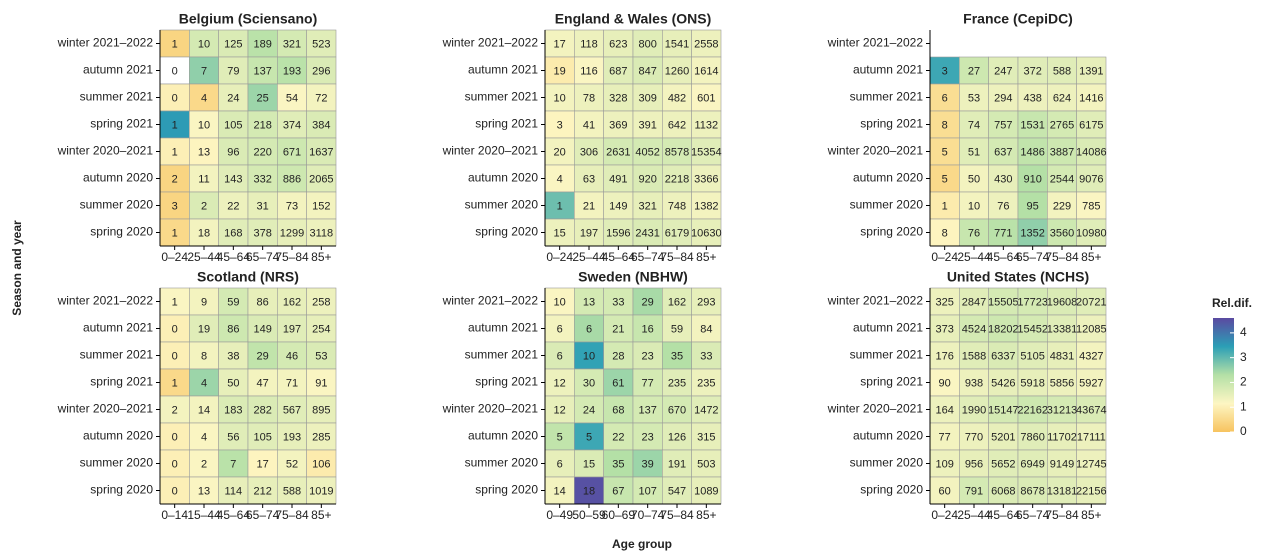  I want to click on cell-label: 2431, so click(647, 233).